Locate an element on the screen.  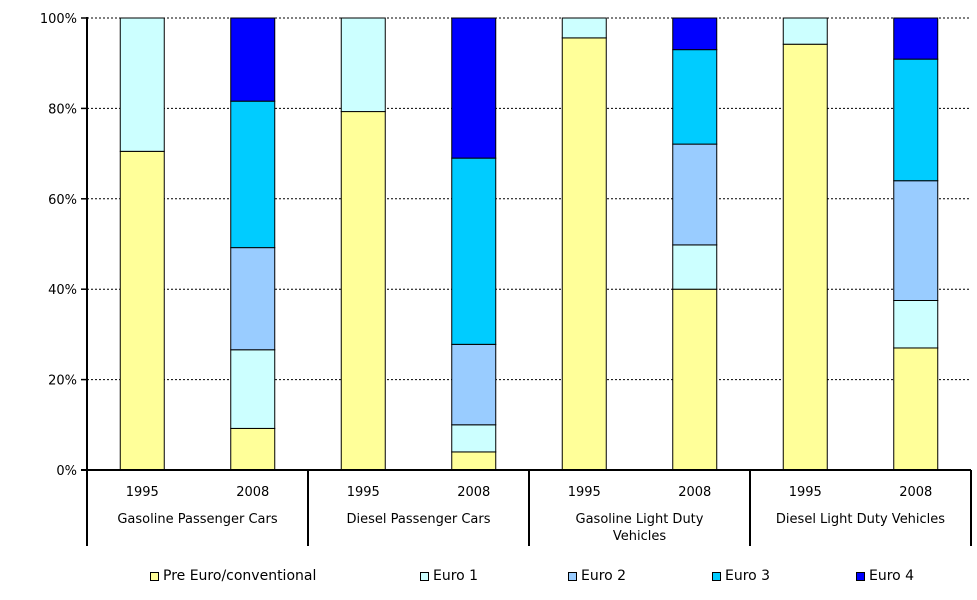
group-label: Diesel Light Duty Vehicles is located at coordinates (860, 519).